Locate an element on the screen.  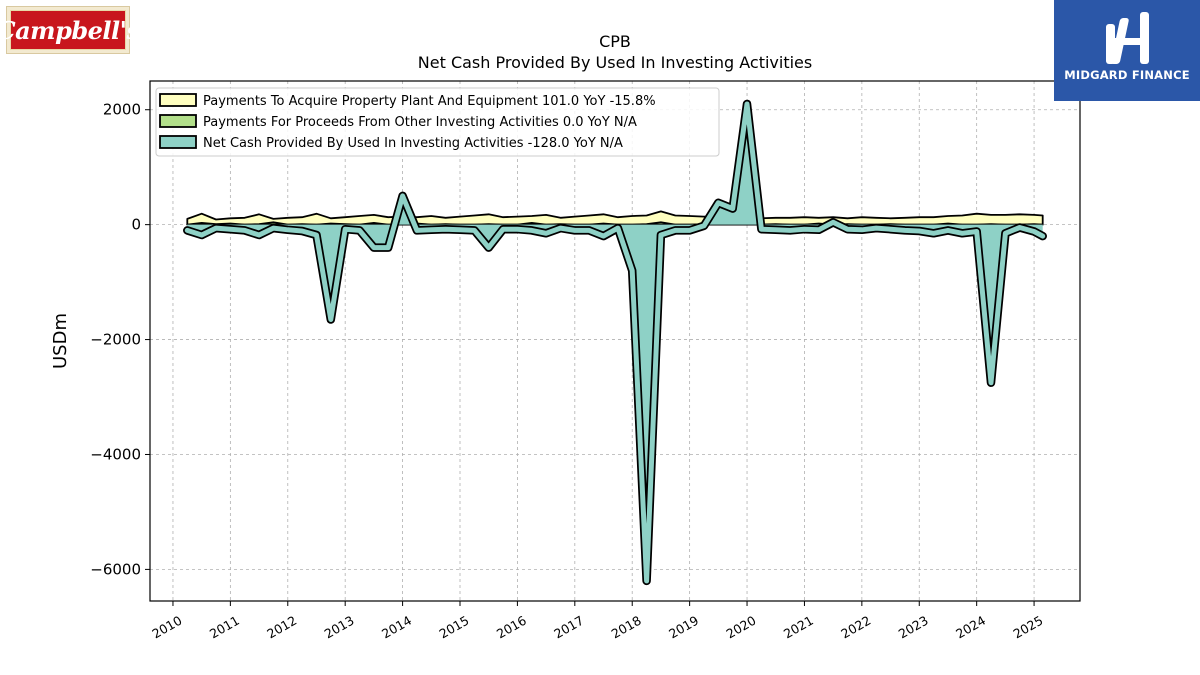
legend-box is located at coordinates (437, 122).